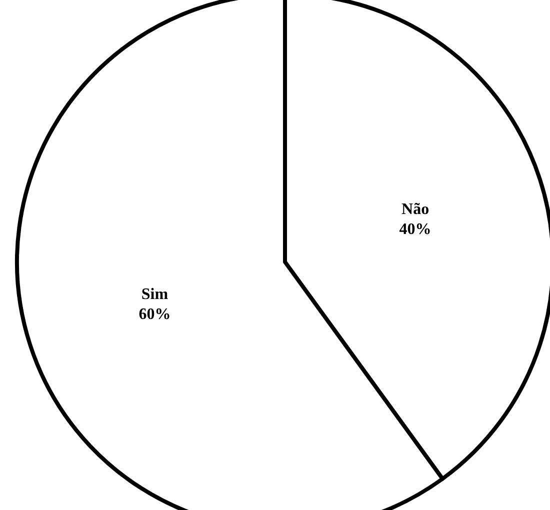 The image size is (550, 510). Describe the element at coordinates (154, 314) in the screenshot. I see `data-label: 60%` at that location.